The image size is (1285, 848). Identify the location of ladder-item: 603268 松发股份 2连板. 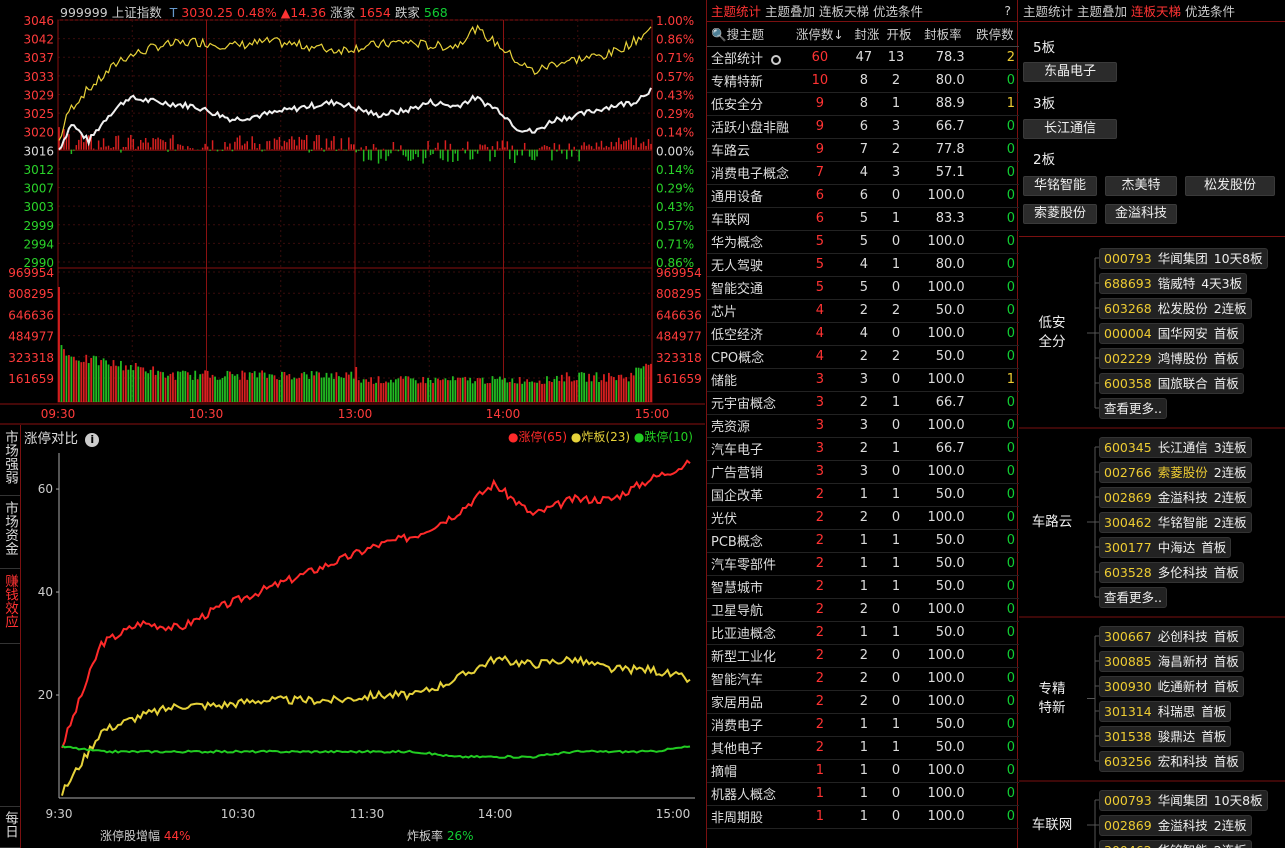
(1175, 308).